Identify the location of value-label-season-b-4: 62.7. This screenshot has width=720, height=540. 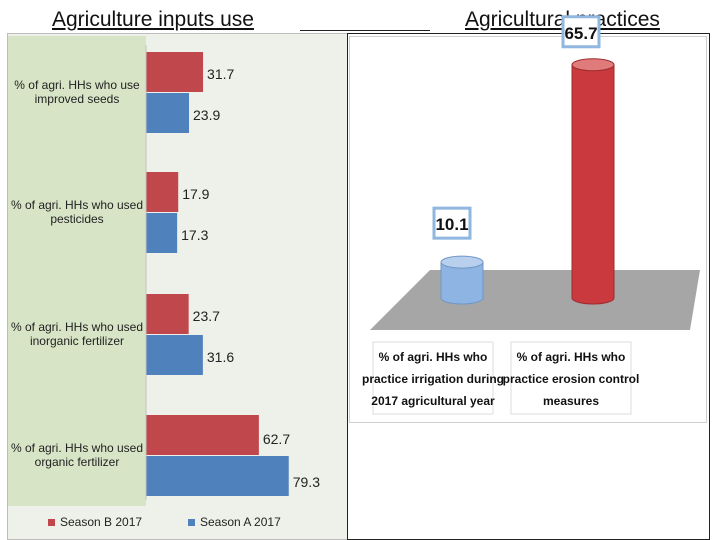
(276, 439).